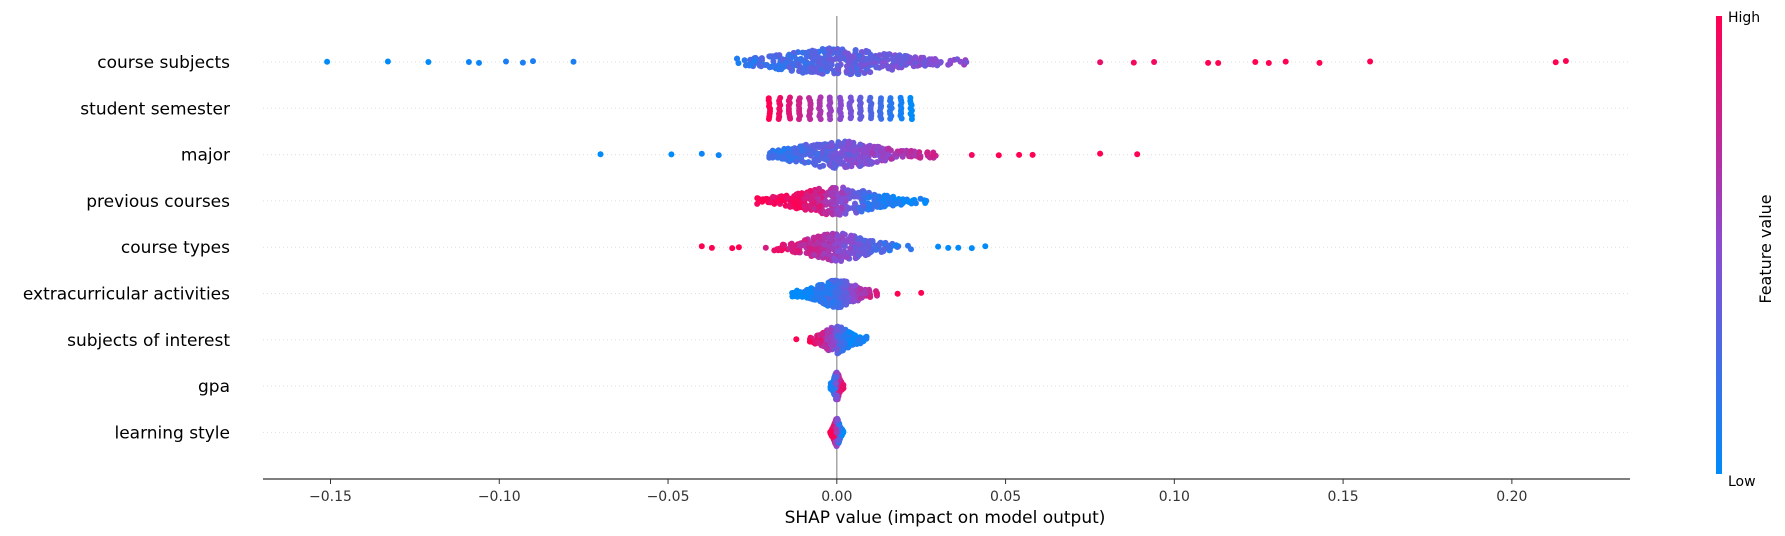 The image size is (1785, 536). What do you see at coordinates (1765, 248) in the screenshot?
I see `colorbar-title: Feature value` at bounding box center [1765, 248].